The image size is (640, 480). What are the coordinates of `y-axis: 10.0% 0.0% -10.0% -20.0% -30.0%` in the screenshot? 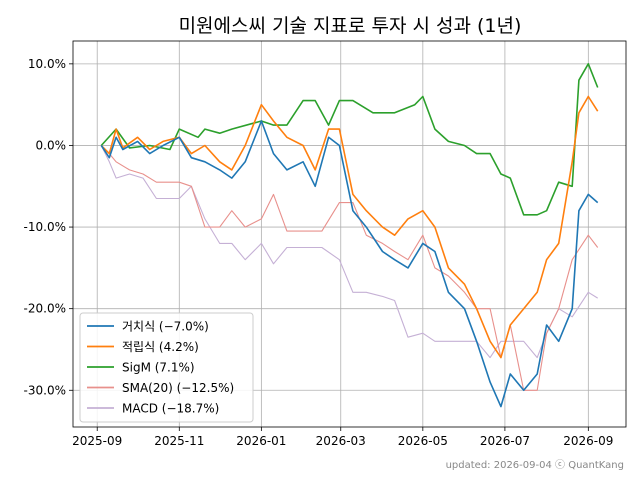 It's located at (48, 227).